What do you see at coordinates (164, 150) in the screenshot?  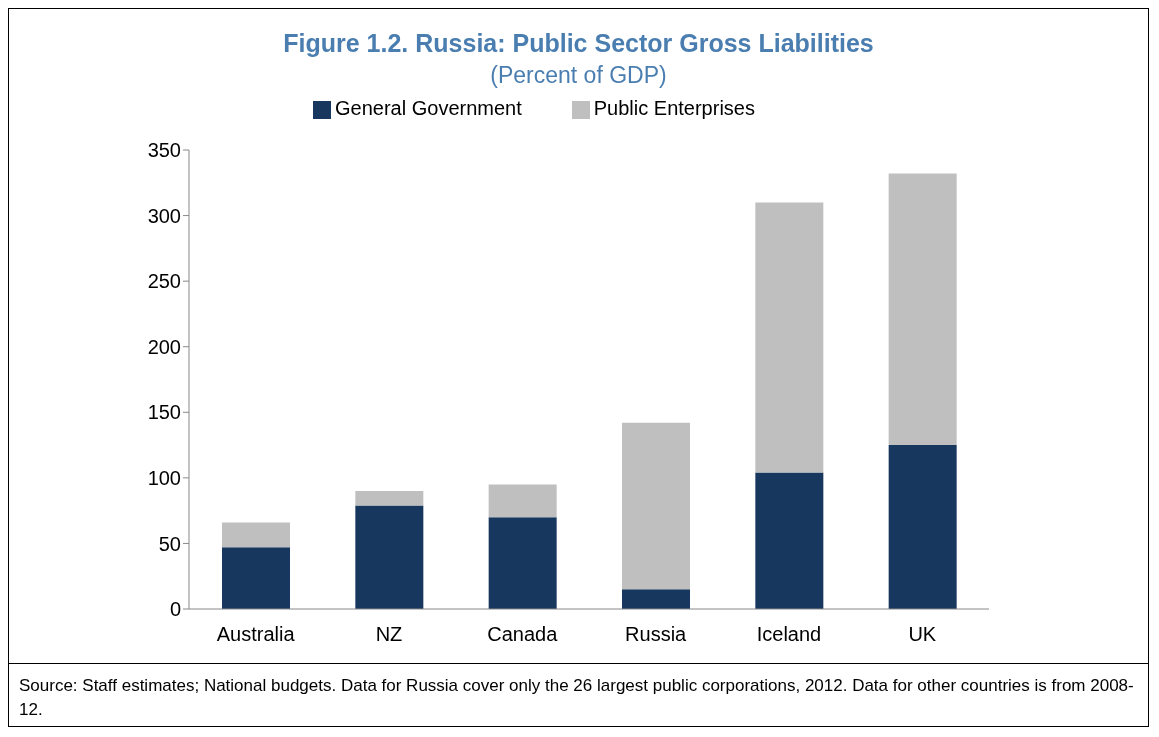 I see `y-tick-label: 350` at bounding box center [164, 150].